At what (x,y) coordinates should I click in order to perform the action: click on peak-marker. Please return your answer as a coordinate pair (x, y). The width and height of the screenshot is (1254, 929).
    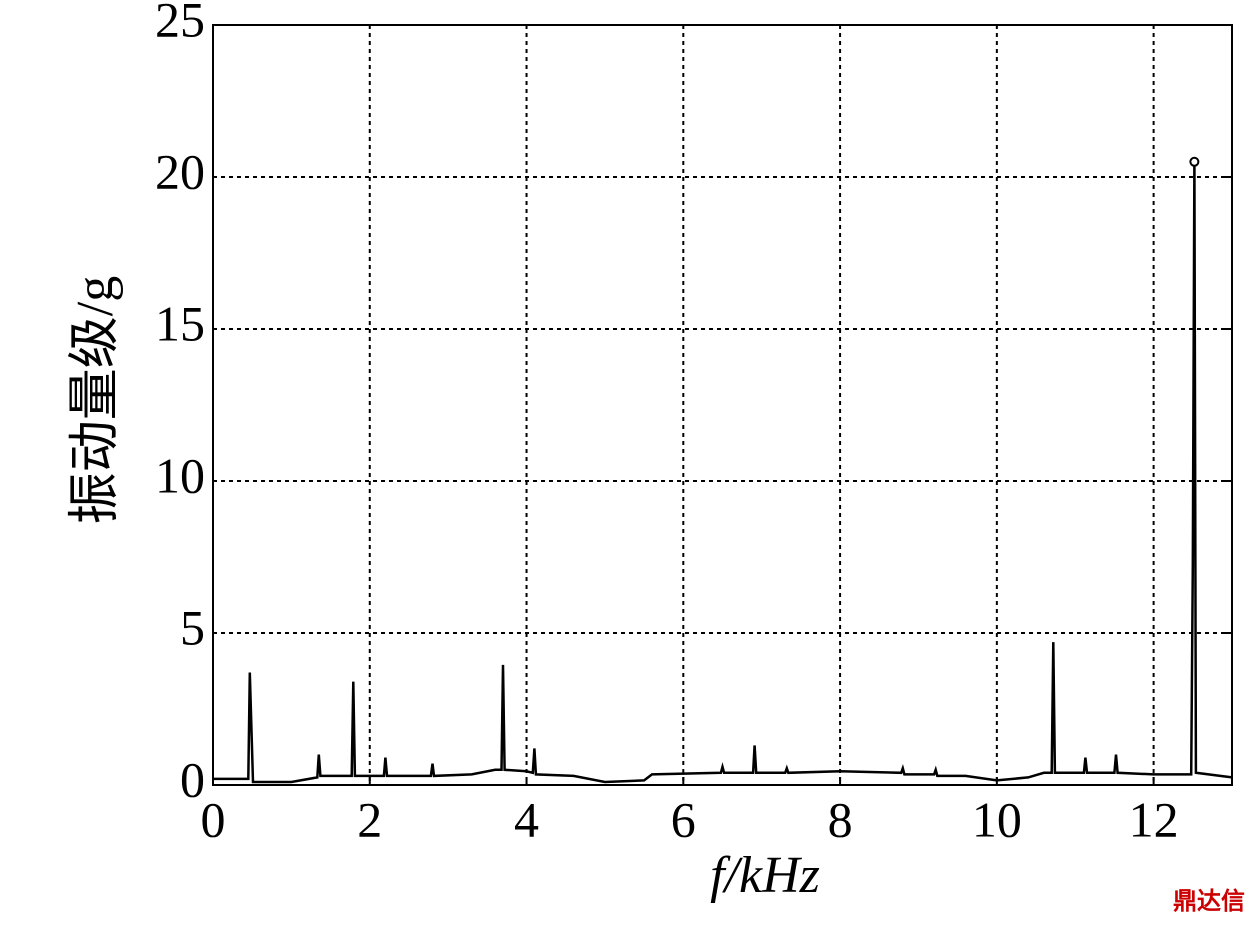
    Looking at the image, I should click on (1194, 161).